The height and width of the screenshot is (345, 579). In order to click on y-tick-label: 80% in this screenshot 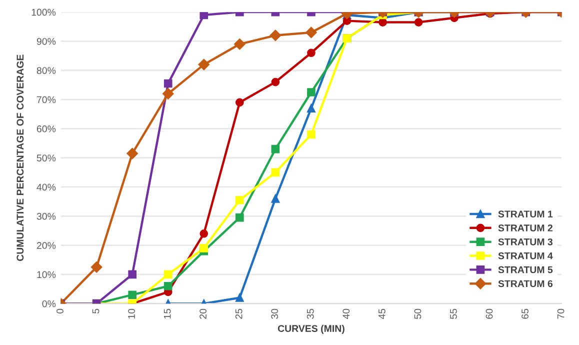, I will do `click(46, 70)`.